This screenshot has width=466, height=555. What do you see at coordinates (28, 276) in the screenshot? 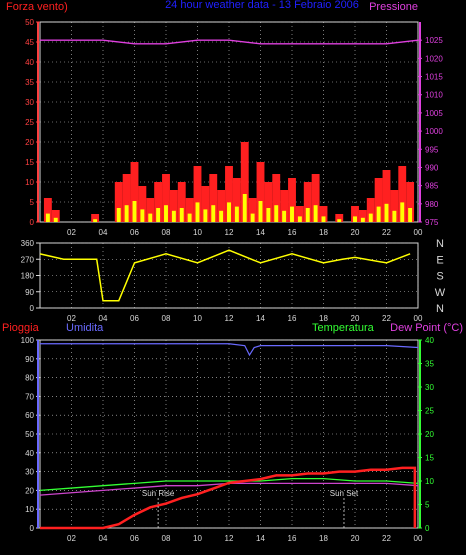
I see `y-tick-label: 180` at bounding box center [28, 276].